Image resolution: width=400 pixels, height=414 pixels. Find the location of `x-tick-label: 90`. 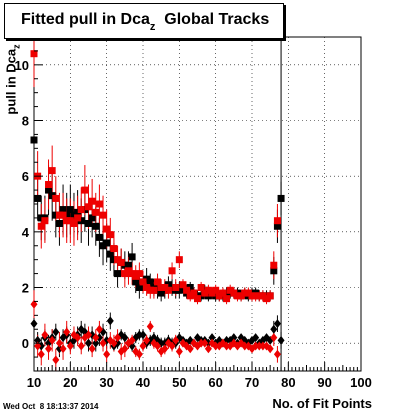

x-tick-label: 90 is located at coordinates (324, 382).